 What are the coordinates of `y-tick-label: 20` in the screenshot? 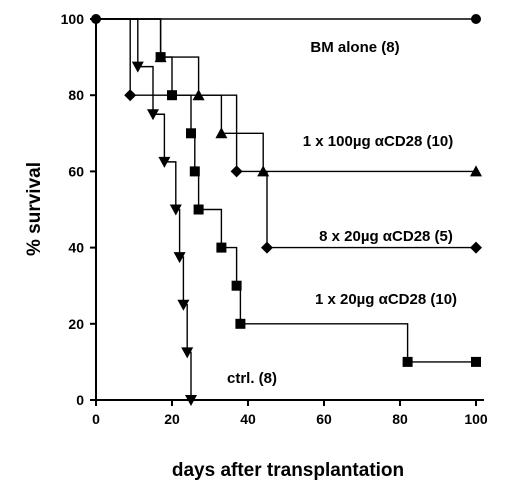 It's located at (76, 324).